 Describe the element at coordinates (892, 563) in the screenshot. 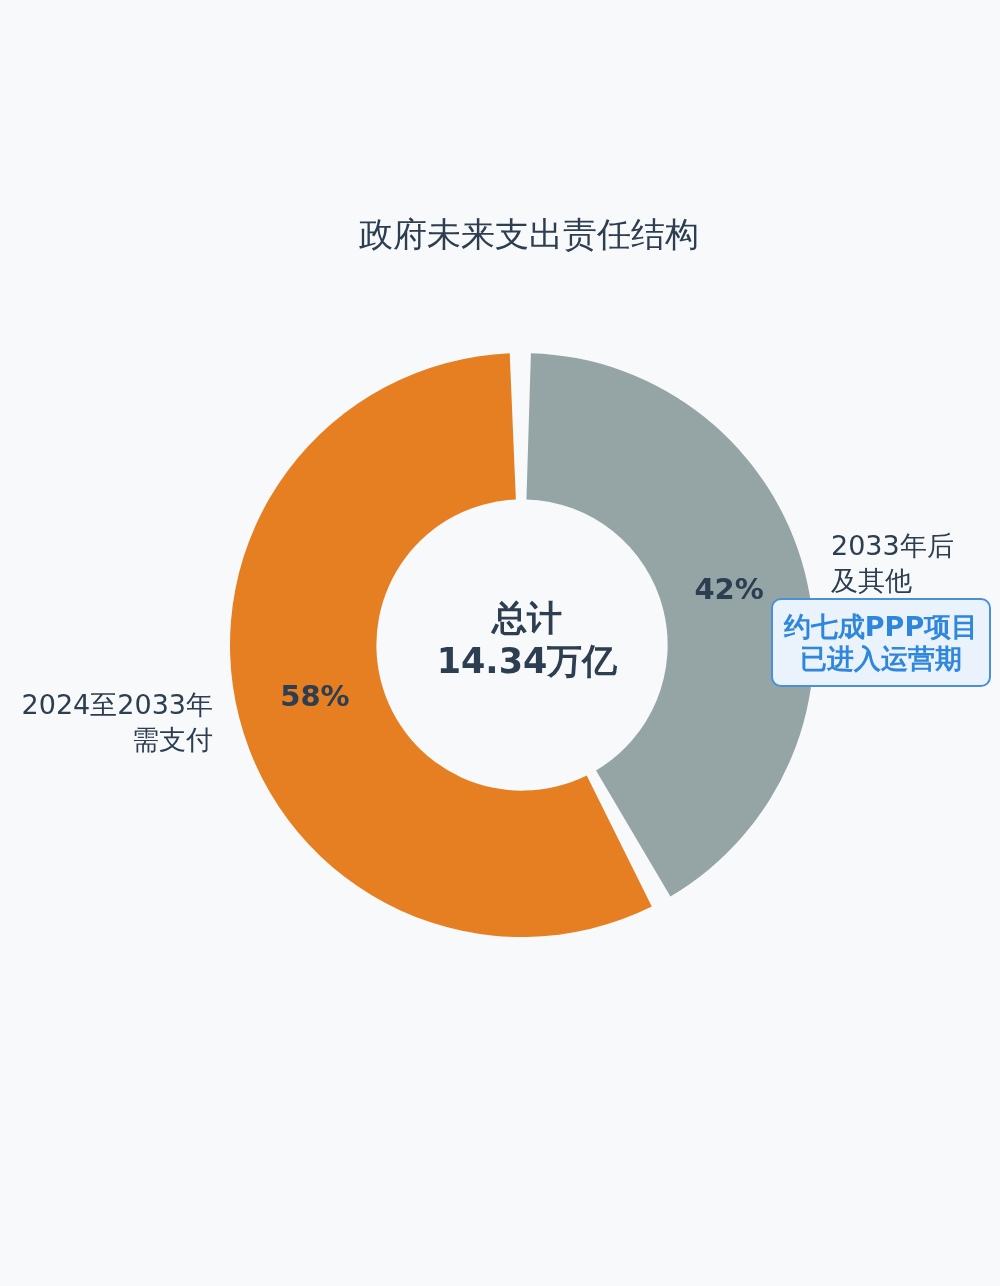

I see `slice-label: 2033年后及其他` at that location.